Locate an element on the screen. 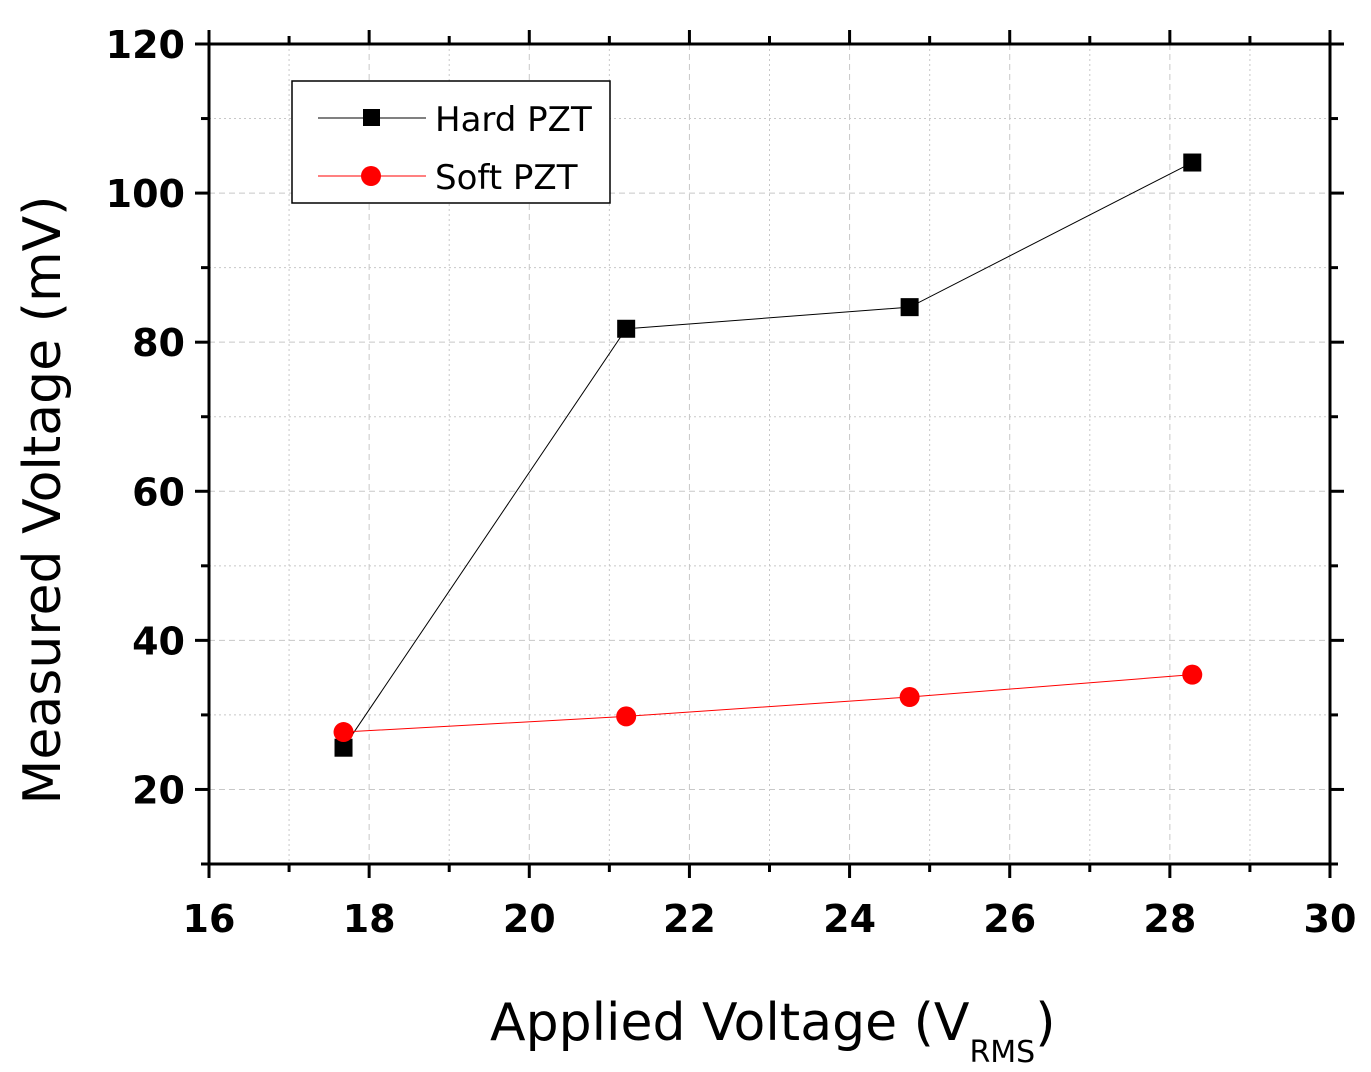 This screenshot has height=1072, width=1371. legend-marker-soft-pzt is located at coordinates (371, 176).